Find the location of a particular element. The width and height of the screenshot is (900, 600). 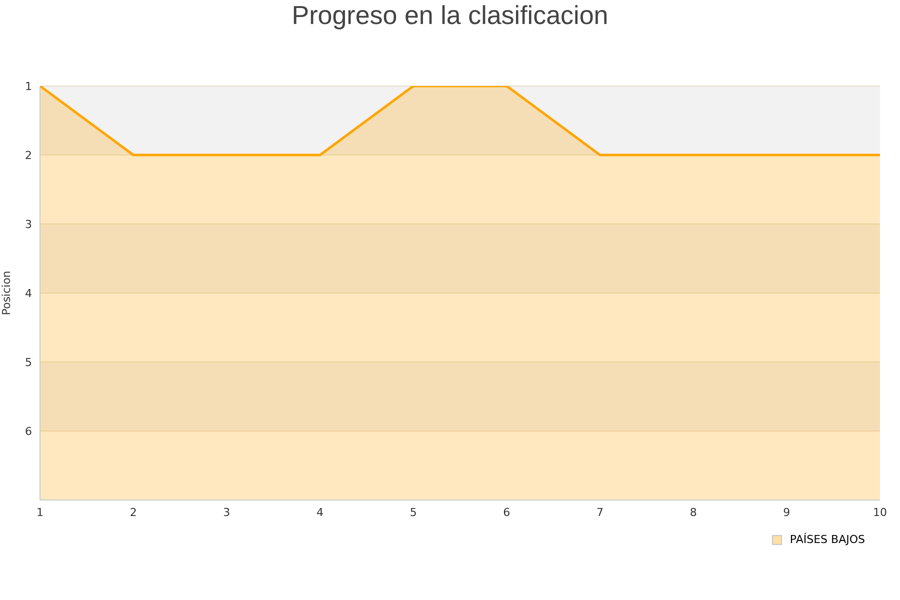

y-tick-label: 4 is located at coordinates (28, 293).